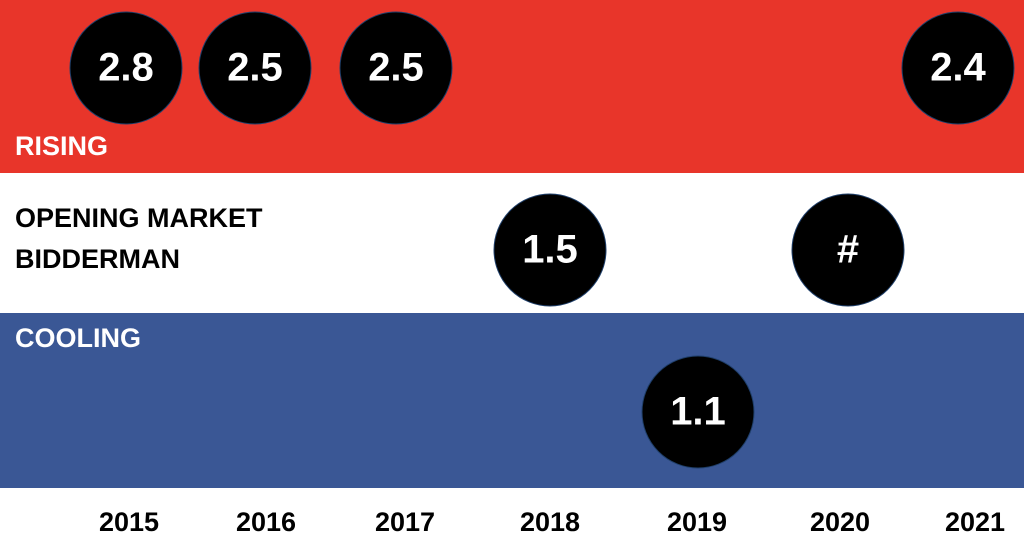 The width and height of the screenshot is (1024, 551). I want to click on marker-label: 2.8, so click(126, 68).